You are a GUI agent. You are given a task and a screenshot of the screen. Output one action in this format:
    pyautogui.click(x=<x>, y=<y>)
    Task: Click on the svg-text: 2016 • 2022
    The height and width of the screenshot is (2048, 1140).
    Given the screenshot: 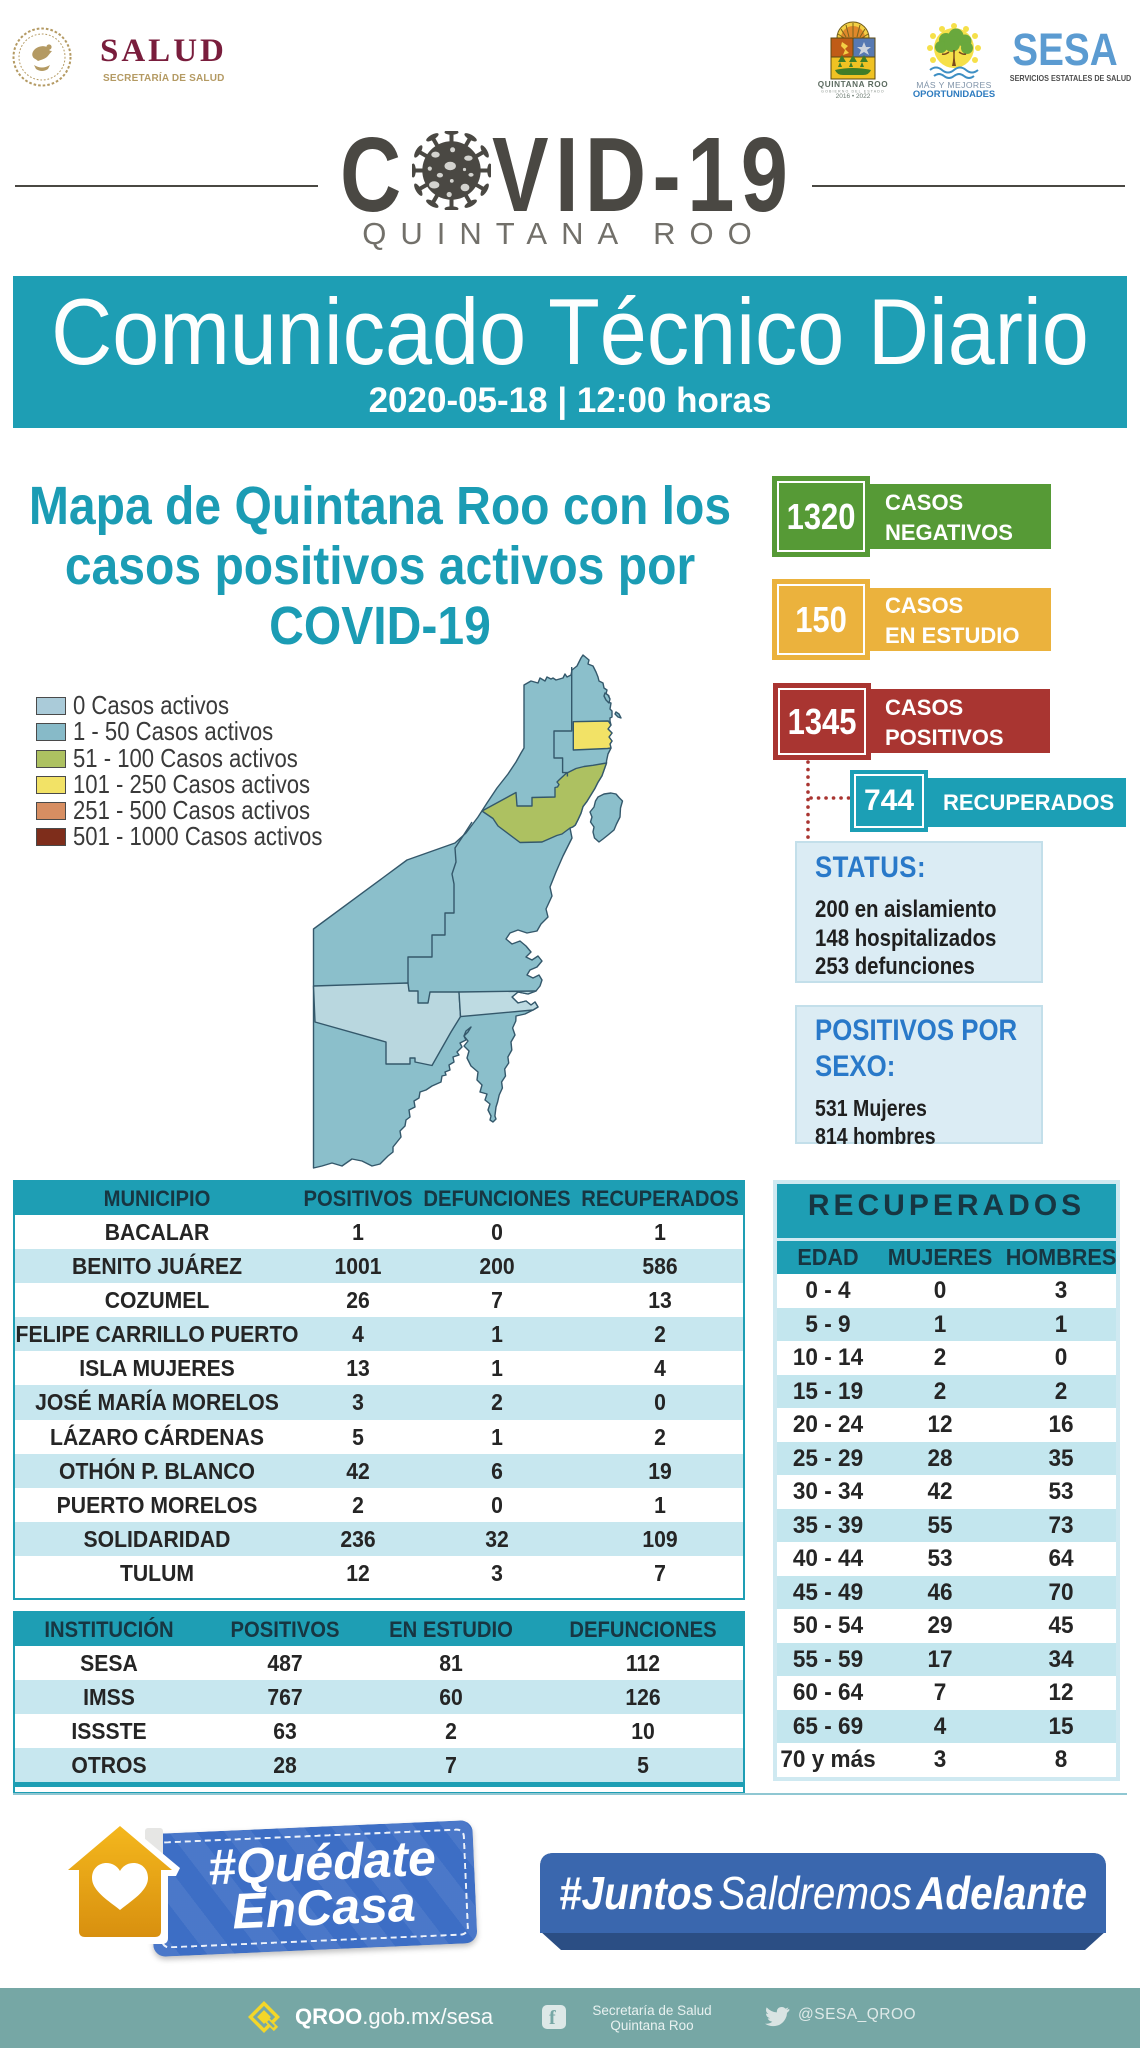 What is the action you would take?
    pyautogui.click(x=853, y=95)
    